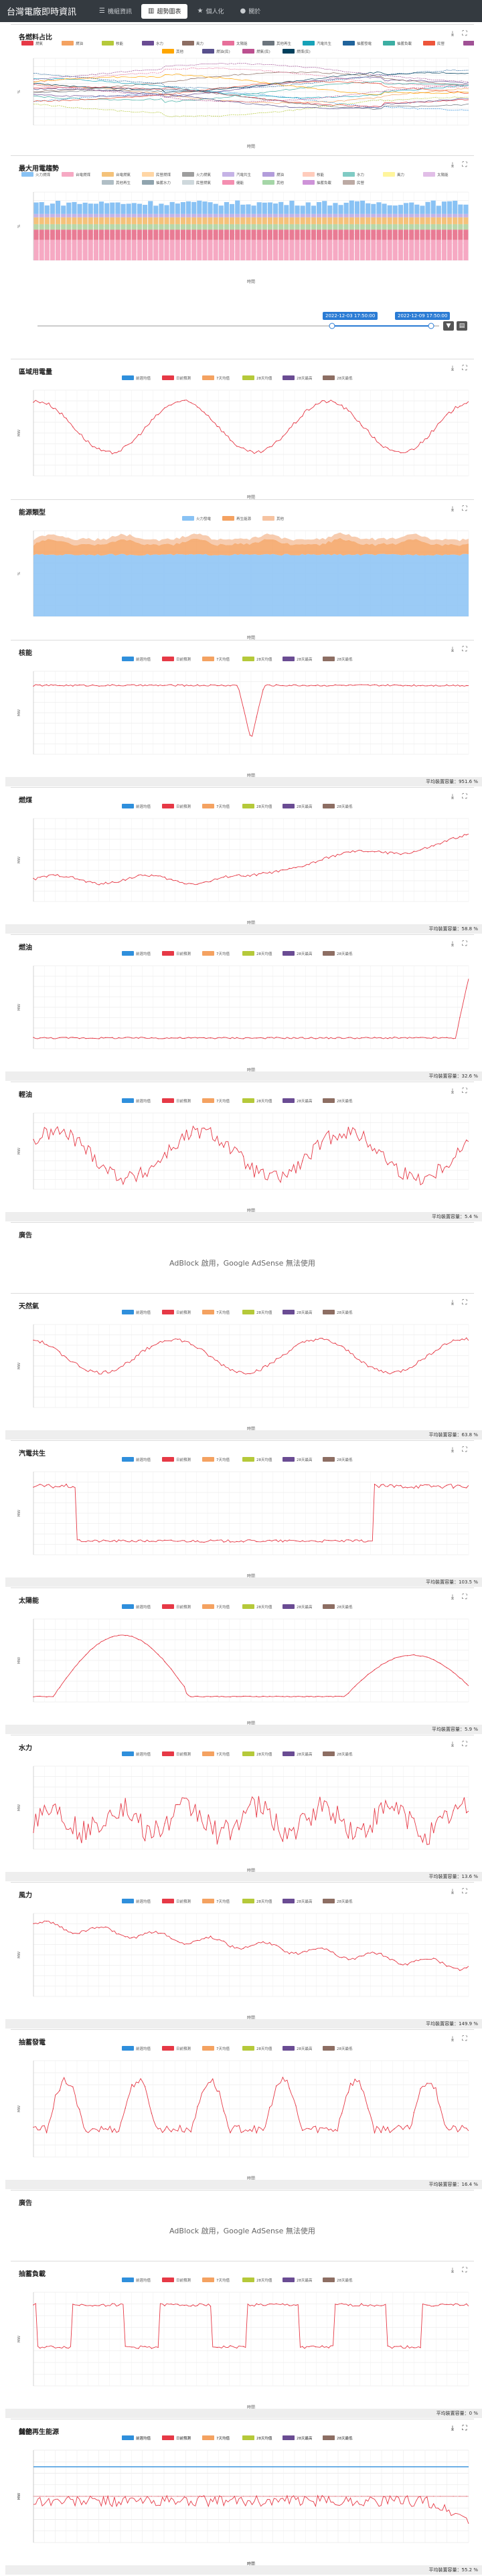 This screenshot has height=2576, width=482. Describe the element at coordinates (36, 174) in the screenshot. I see `legend-item: 火力燃煤` at that location.